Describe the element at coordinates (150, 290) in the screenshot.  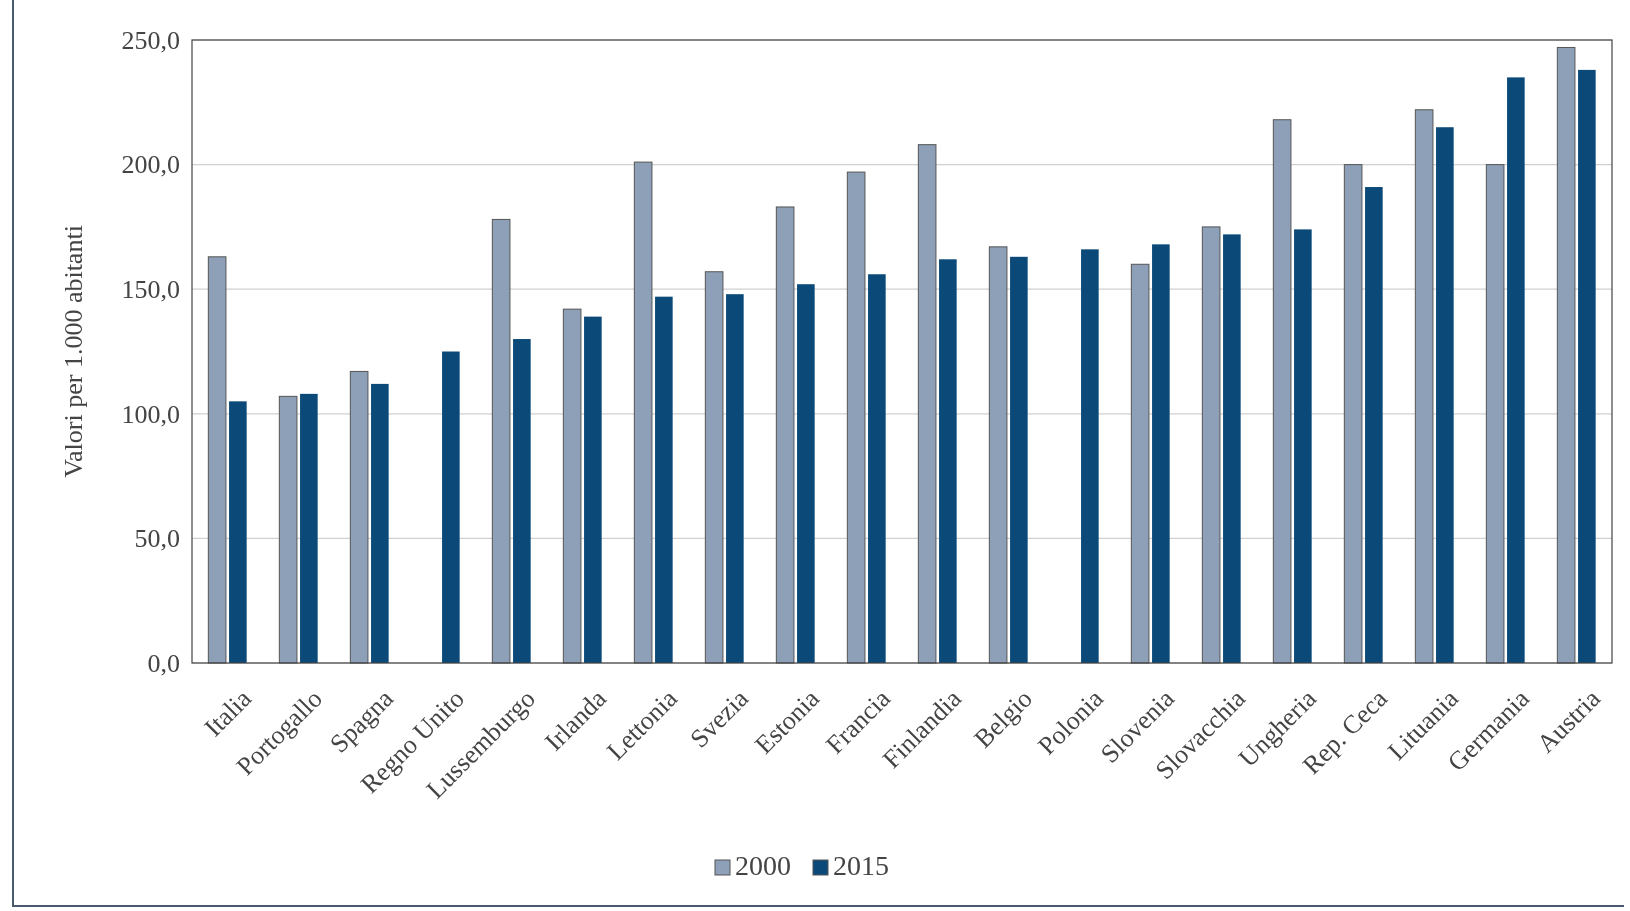
I see `y-tick-label: 150,0` at that location.